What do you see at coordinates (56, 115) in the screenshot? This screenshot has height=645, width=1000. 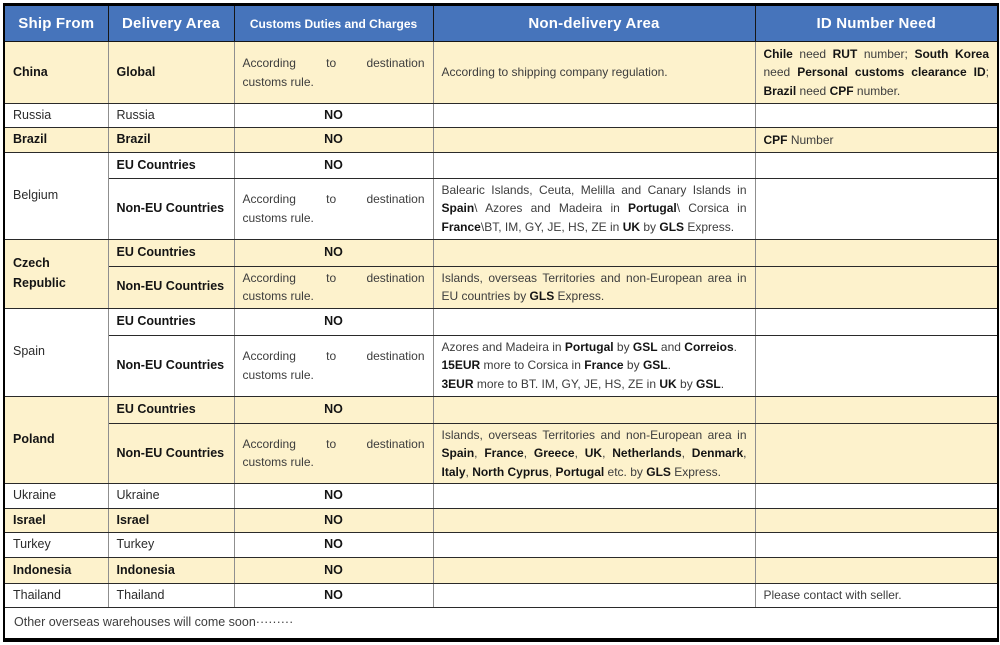 I see `ship-from-cell: Russia` at bounding box center [56, 115].